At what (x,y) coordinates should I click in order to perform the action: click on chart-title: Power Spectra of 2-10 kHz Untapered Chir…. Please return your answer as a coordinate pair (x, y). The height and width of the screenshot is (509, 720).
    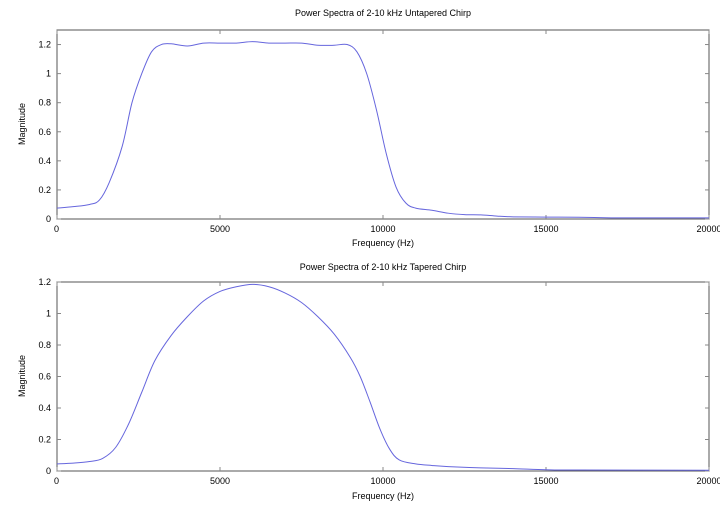
    Looking at the image, I should click on (383, 13).